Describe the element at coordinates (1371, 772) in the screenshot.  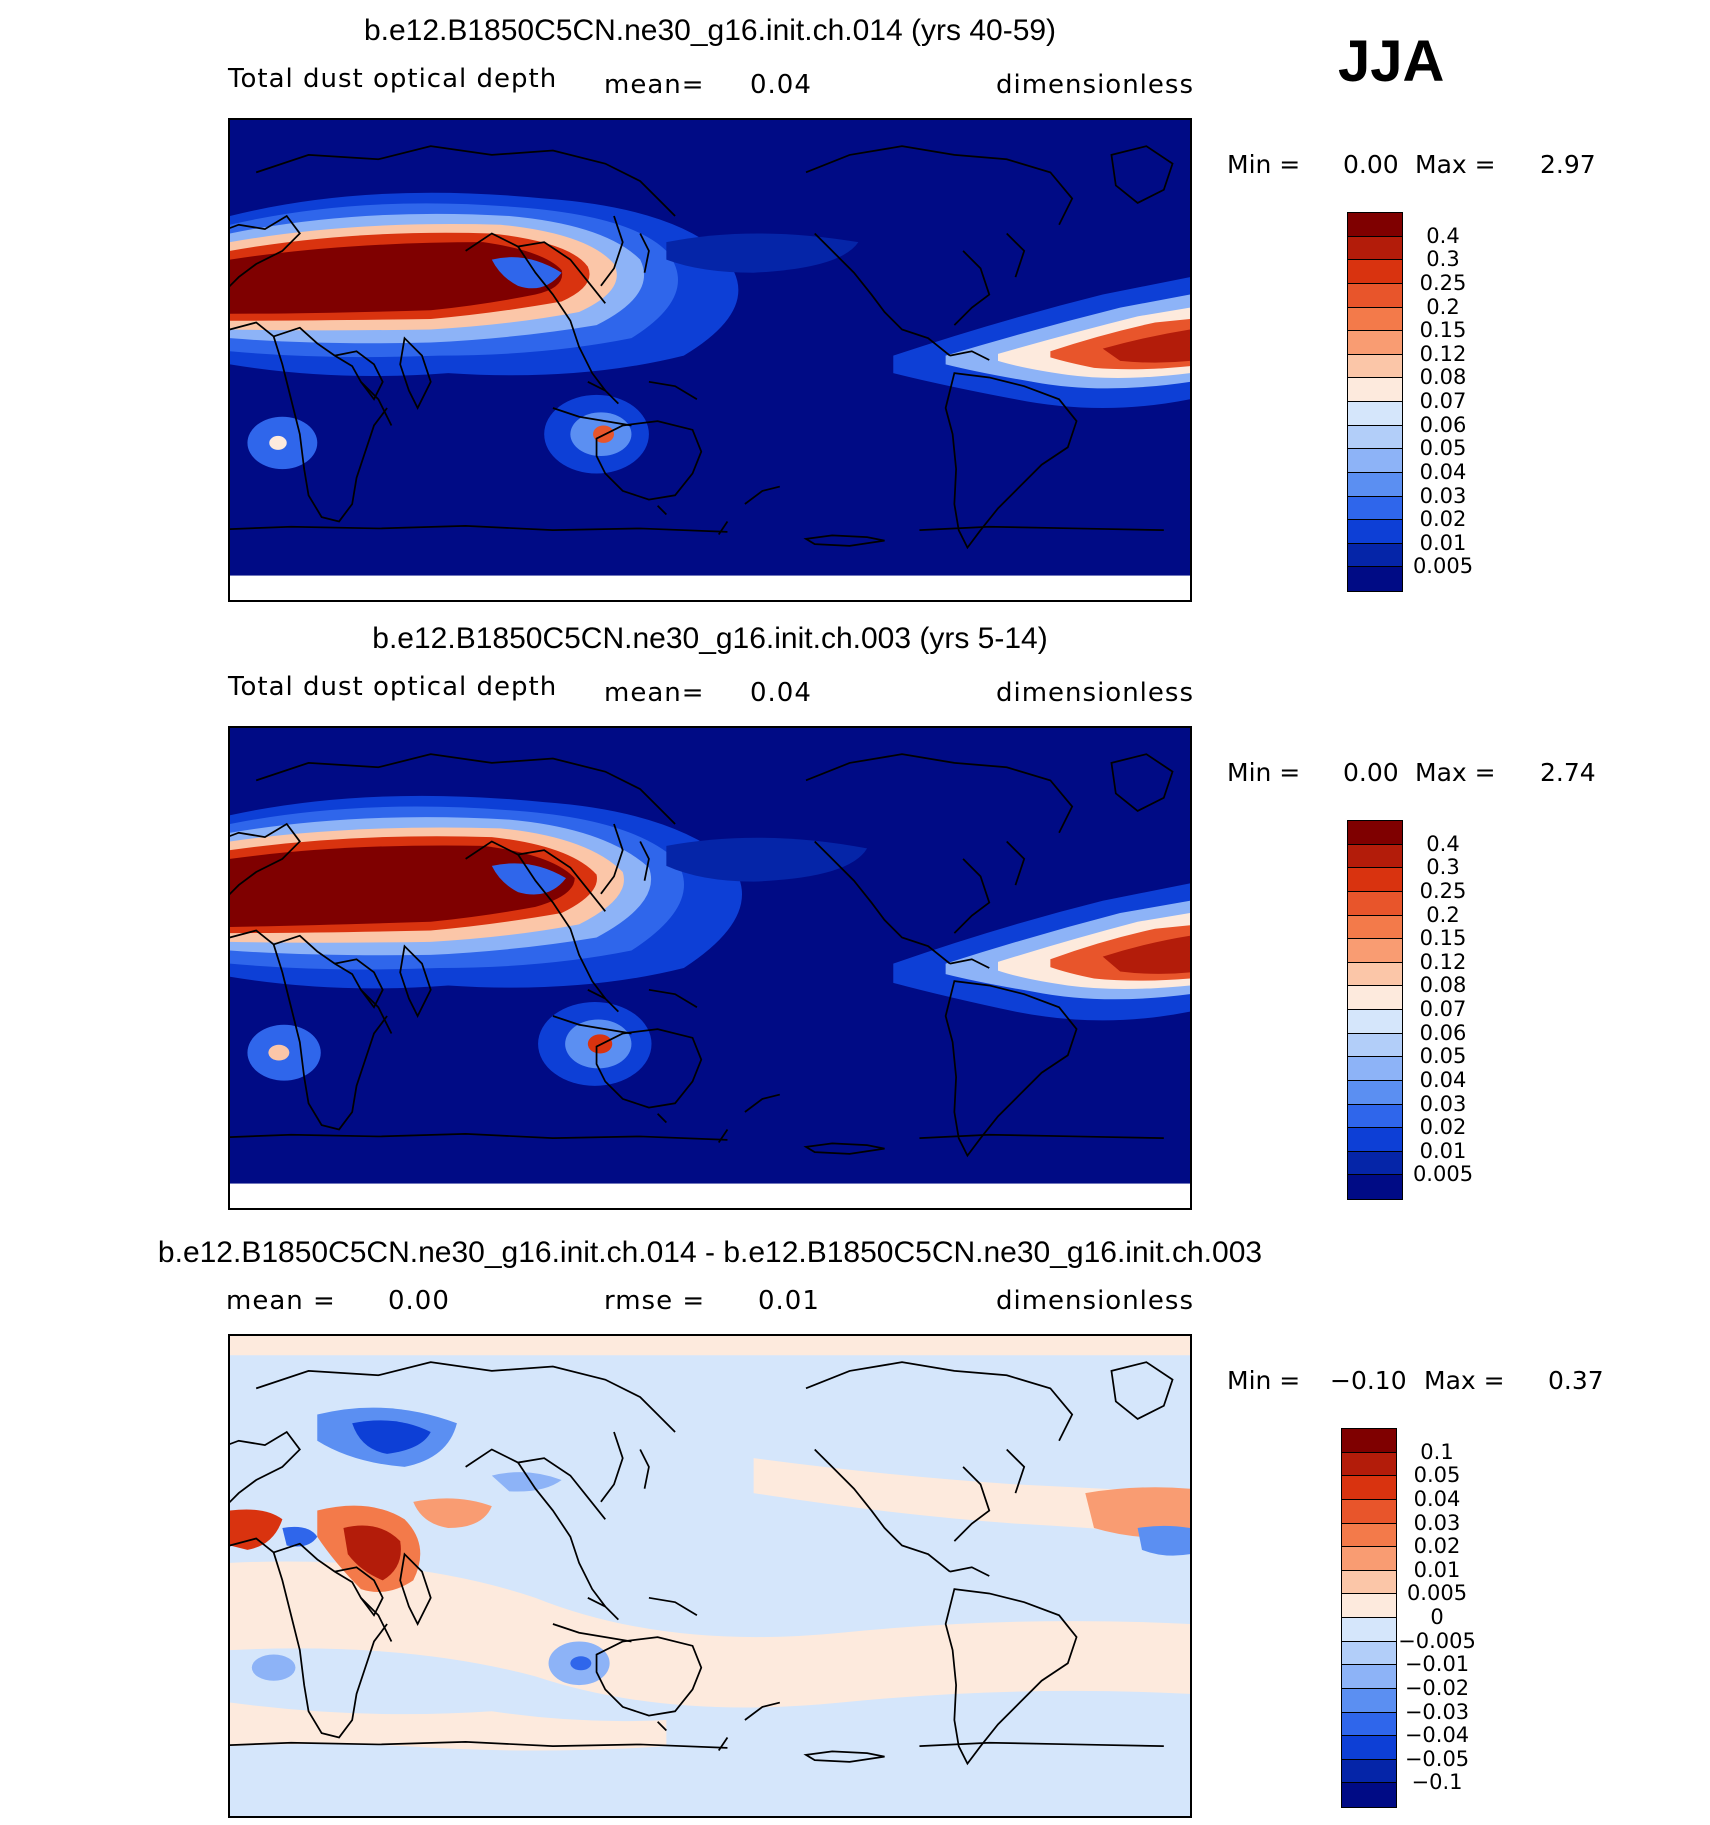
I see `panel2-min-value: 0.00` at that location.